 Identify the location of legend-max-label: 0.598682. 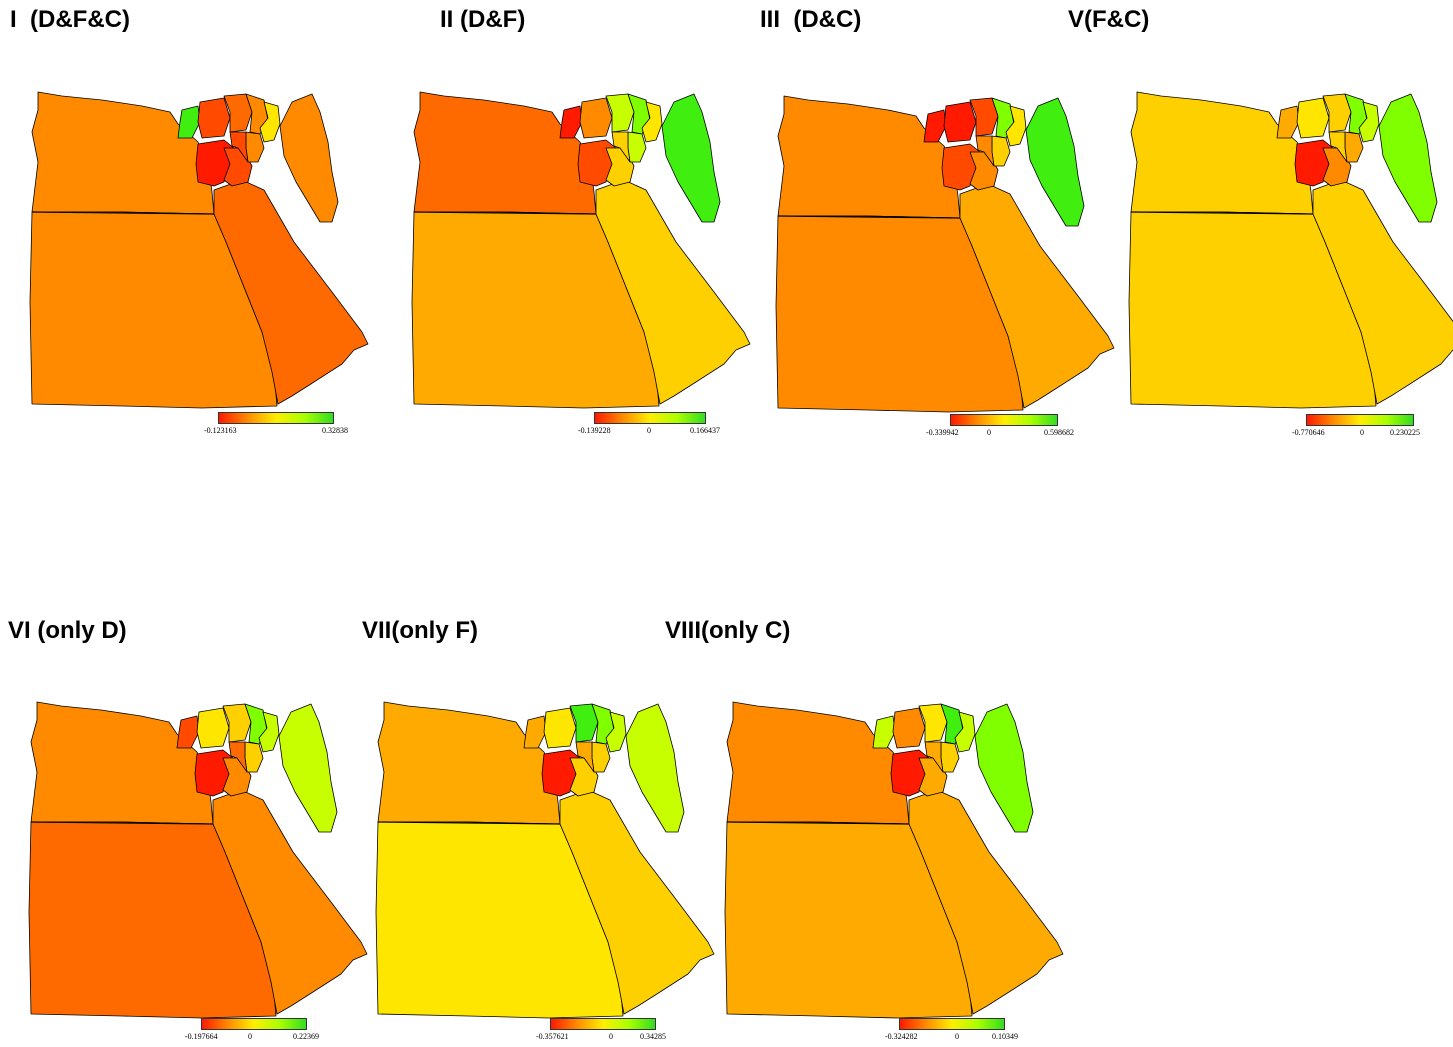
(1059, 432).